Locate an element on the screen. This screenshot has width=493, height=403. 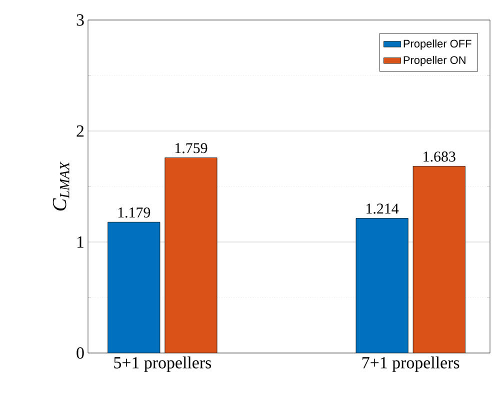
legend-label: Propeller OFF is located at coordinates (438, 45).